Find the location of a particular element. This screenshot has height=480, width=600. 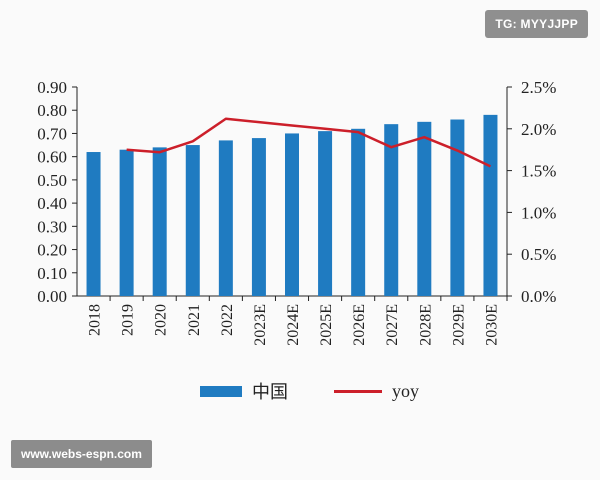

line-yoy is located at coordinates (309, 142).